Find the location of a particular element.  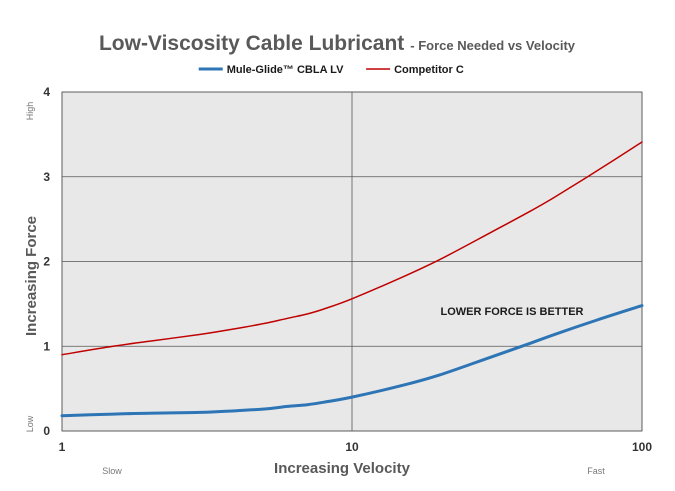

chart-title-main: Low-Viscosity Cable Lubricant is located at coordinates (251, 43).